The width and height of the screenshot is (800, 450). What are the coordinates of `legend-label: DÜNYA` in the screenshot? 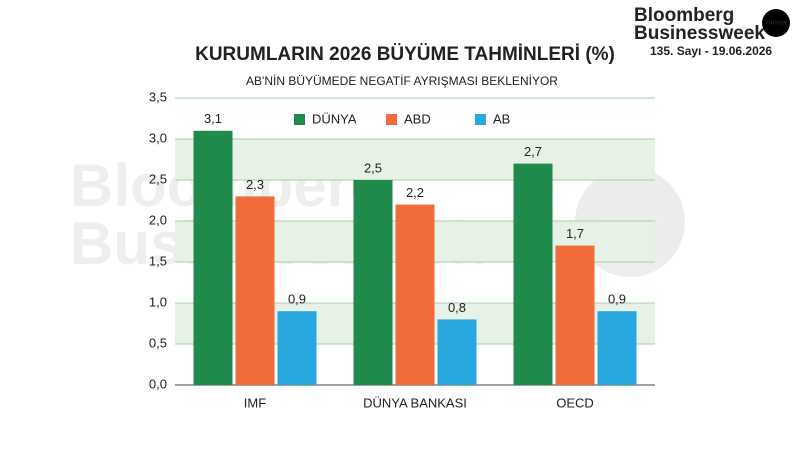 It's located at (334, 118).